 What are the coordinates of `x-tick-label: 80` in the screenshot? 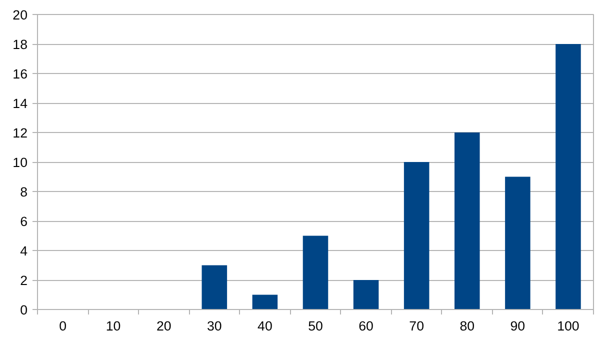 It's located at (467, 326).